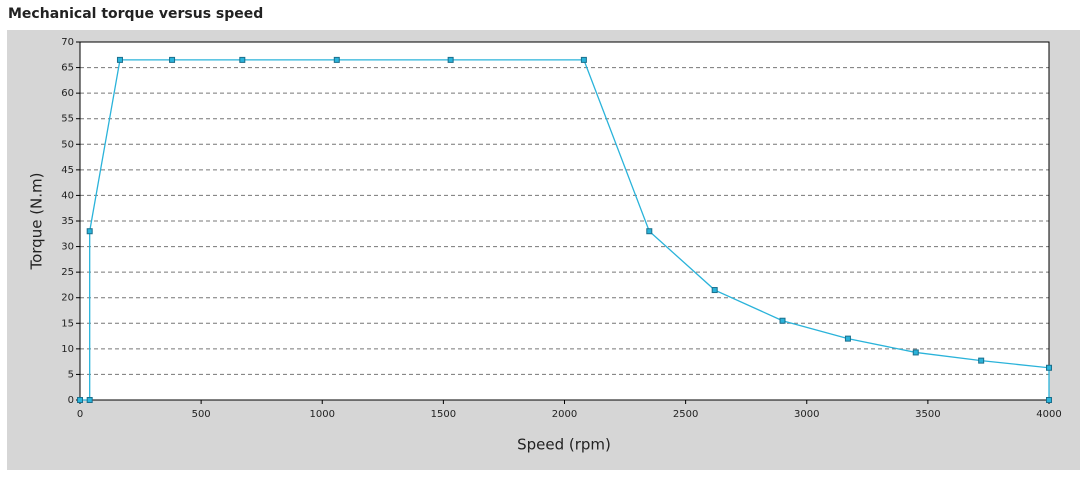 This screenshot has width=1087, height=479. What do you see at coordinates (564, 445) in the screenshot?
I see `x-axis-label: Speed (rpm)` at bounding box center [564, 445].